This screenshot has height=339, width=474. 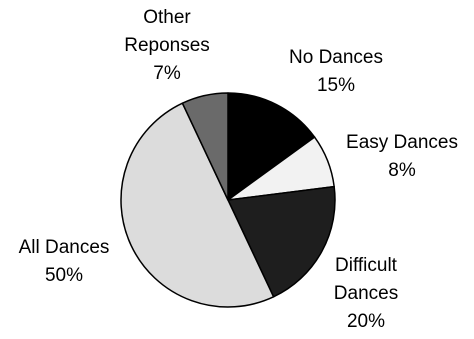 I want to click on slice-label-other-responses-line-2: Reponses, so click(x=167, y=45).